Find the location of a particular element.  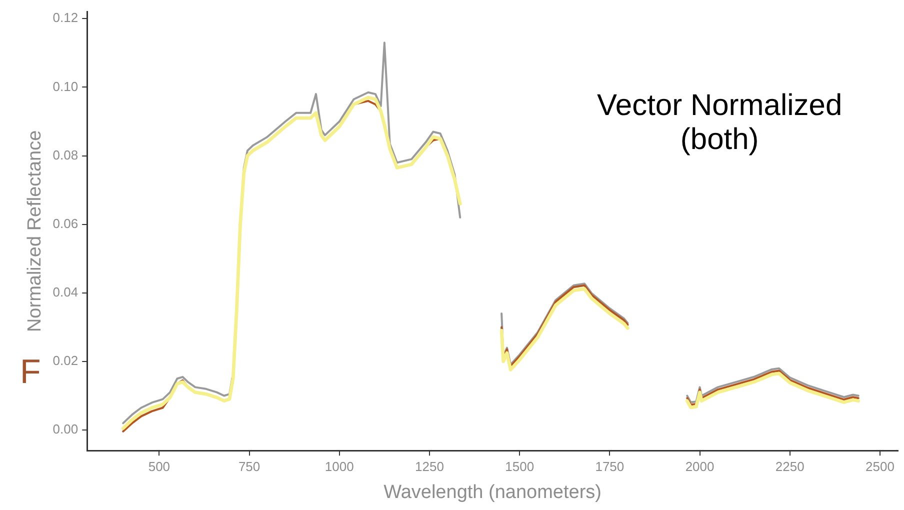

x-tick-label: 2000 is located at coordinates (699, 466).